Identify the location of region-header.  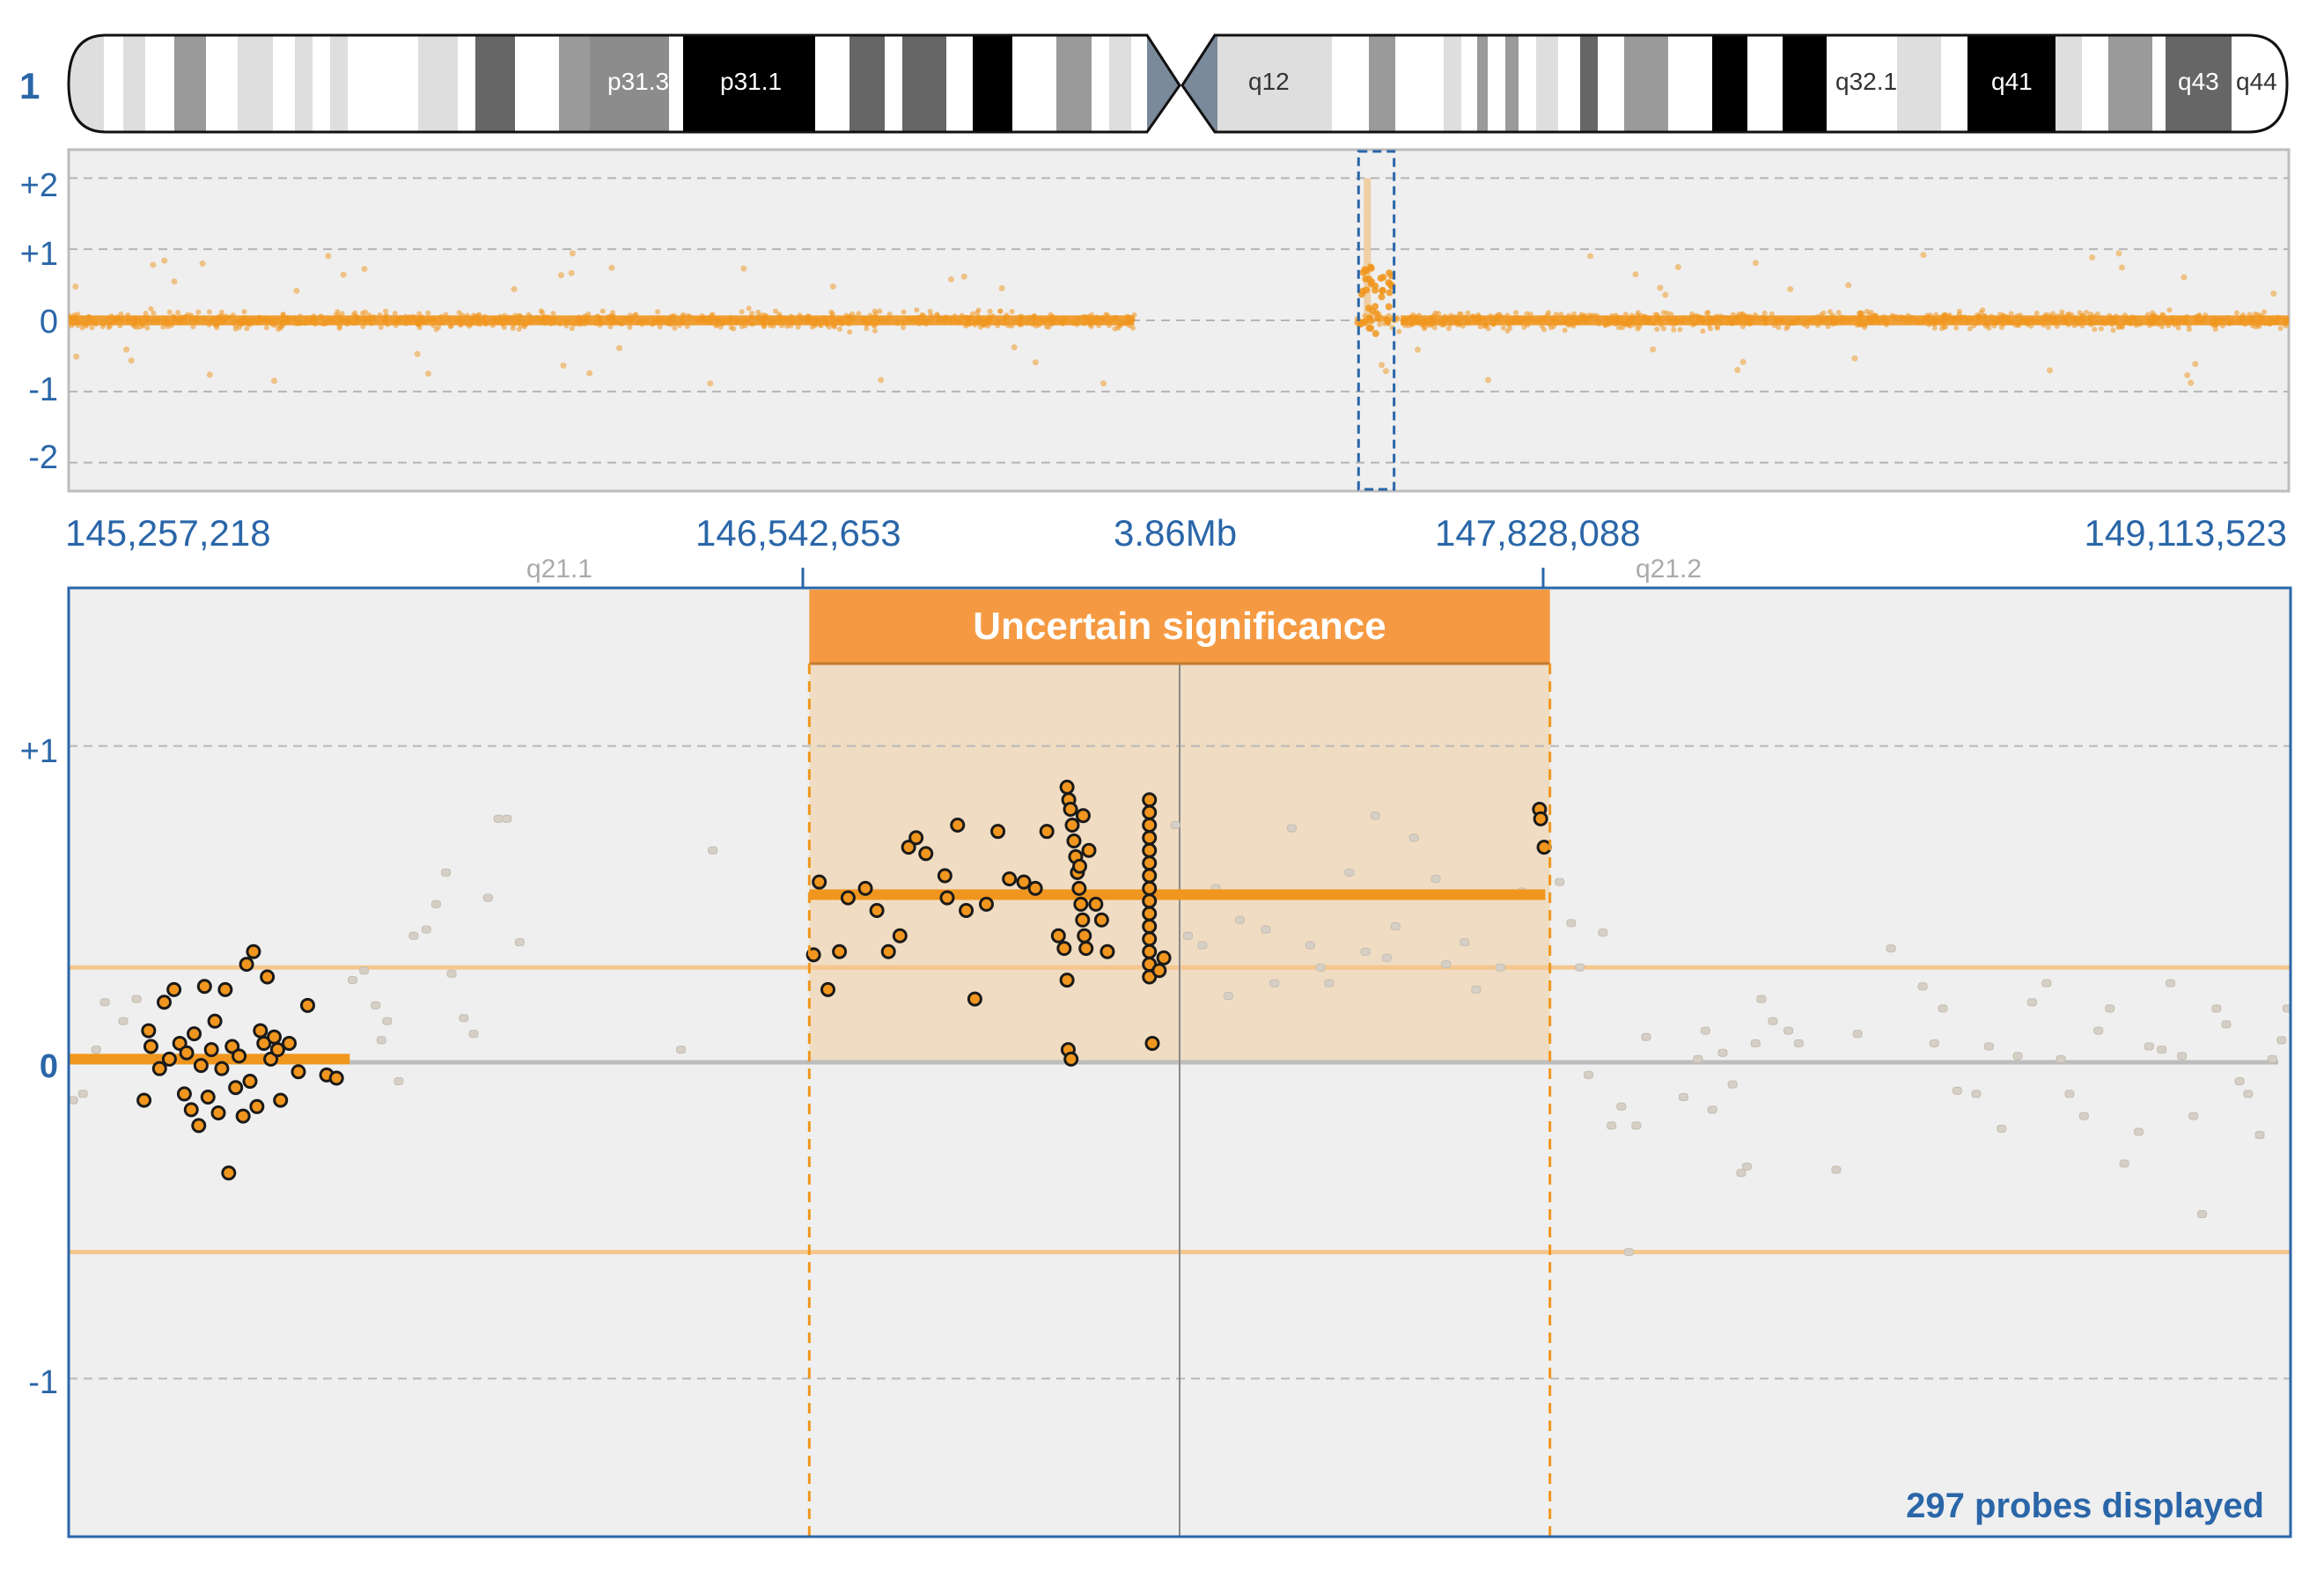
(1179, 627).